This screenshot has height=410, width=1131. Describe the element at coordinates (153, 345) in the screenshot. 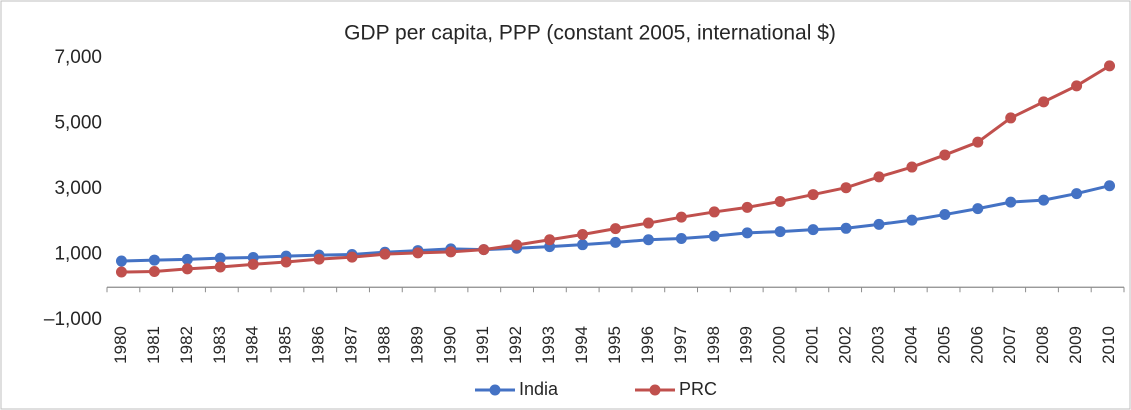

I see `x-tick-label: 1981` at that location.